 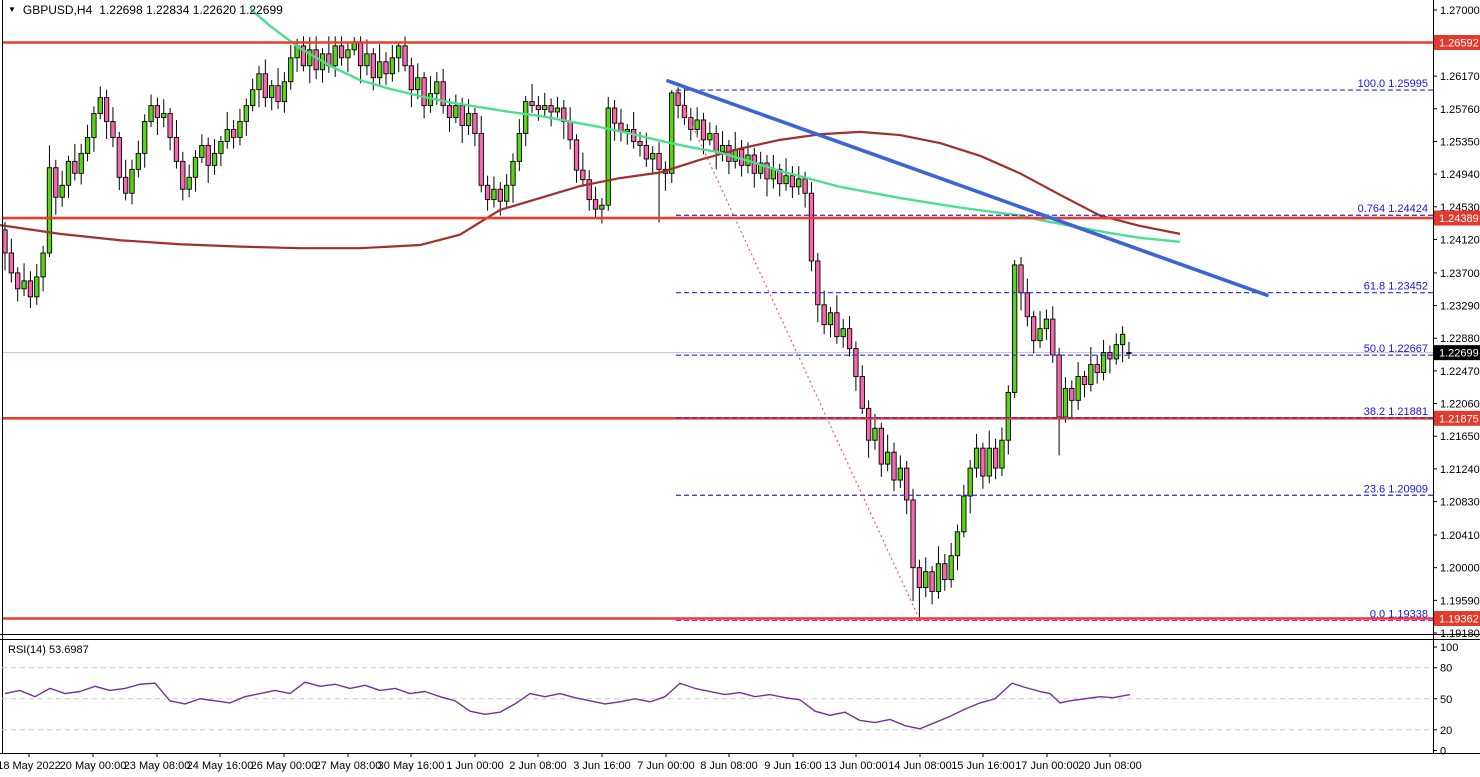 What do you see at coordinates (1443, 752) in the screenshot?
I see `rsi-scale-label: 0` at bounding box center [1443, 752].